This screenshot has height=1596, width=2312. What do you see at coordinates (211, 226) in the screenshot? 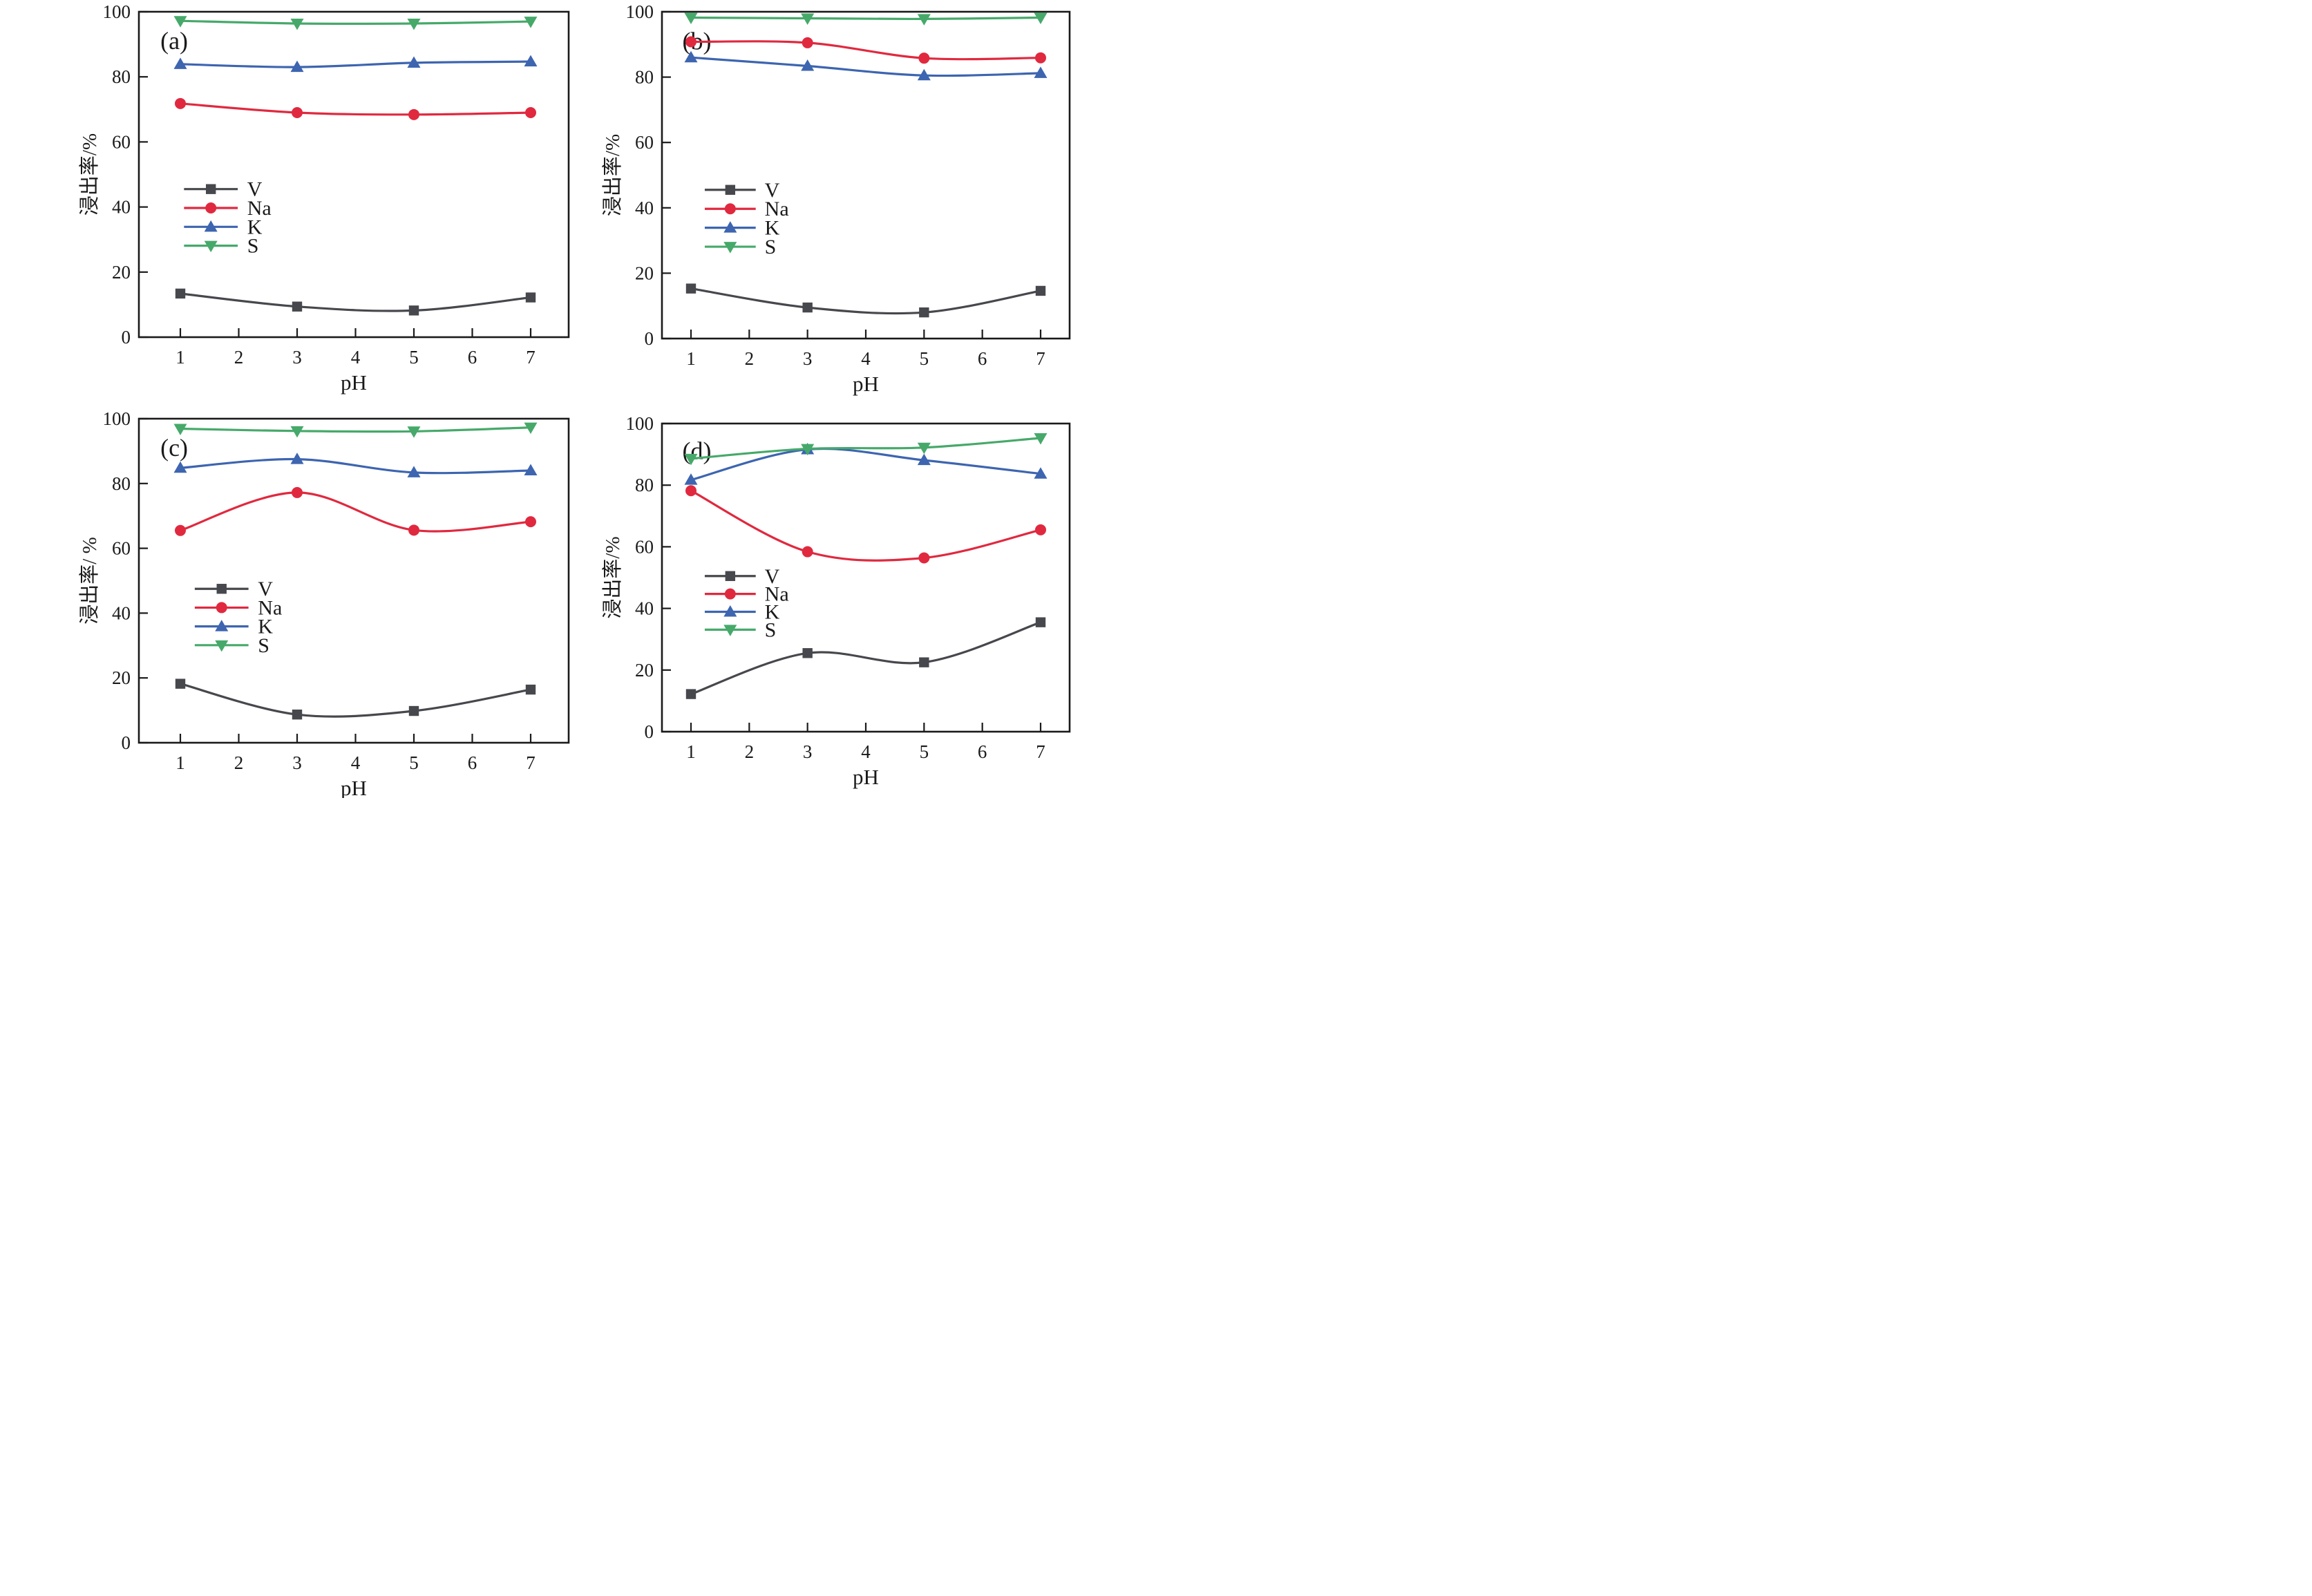
I see `legend-marker-K-icon` at bounding box center [211, 226].